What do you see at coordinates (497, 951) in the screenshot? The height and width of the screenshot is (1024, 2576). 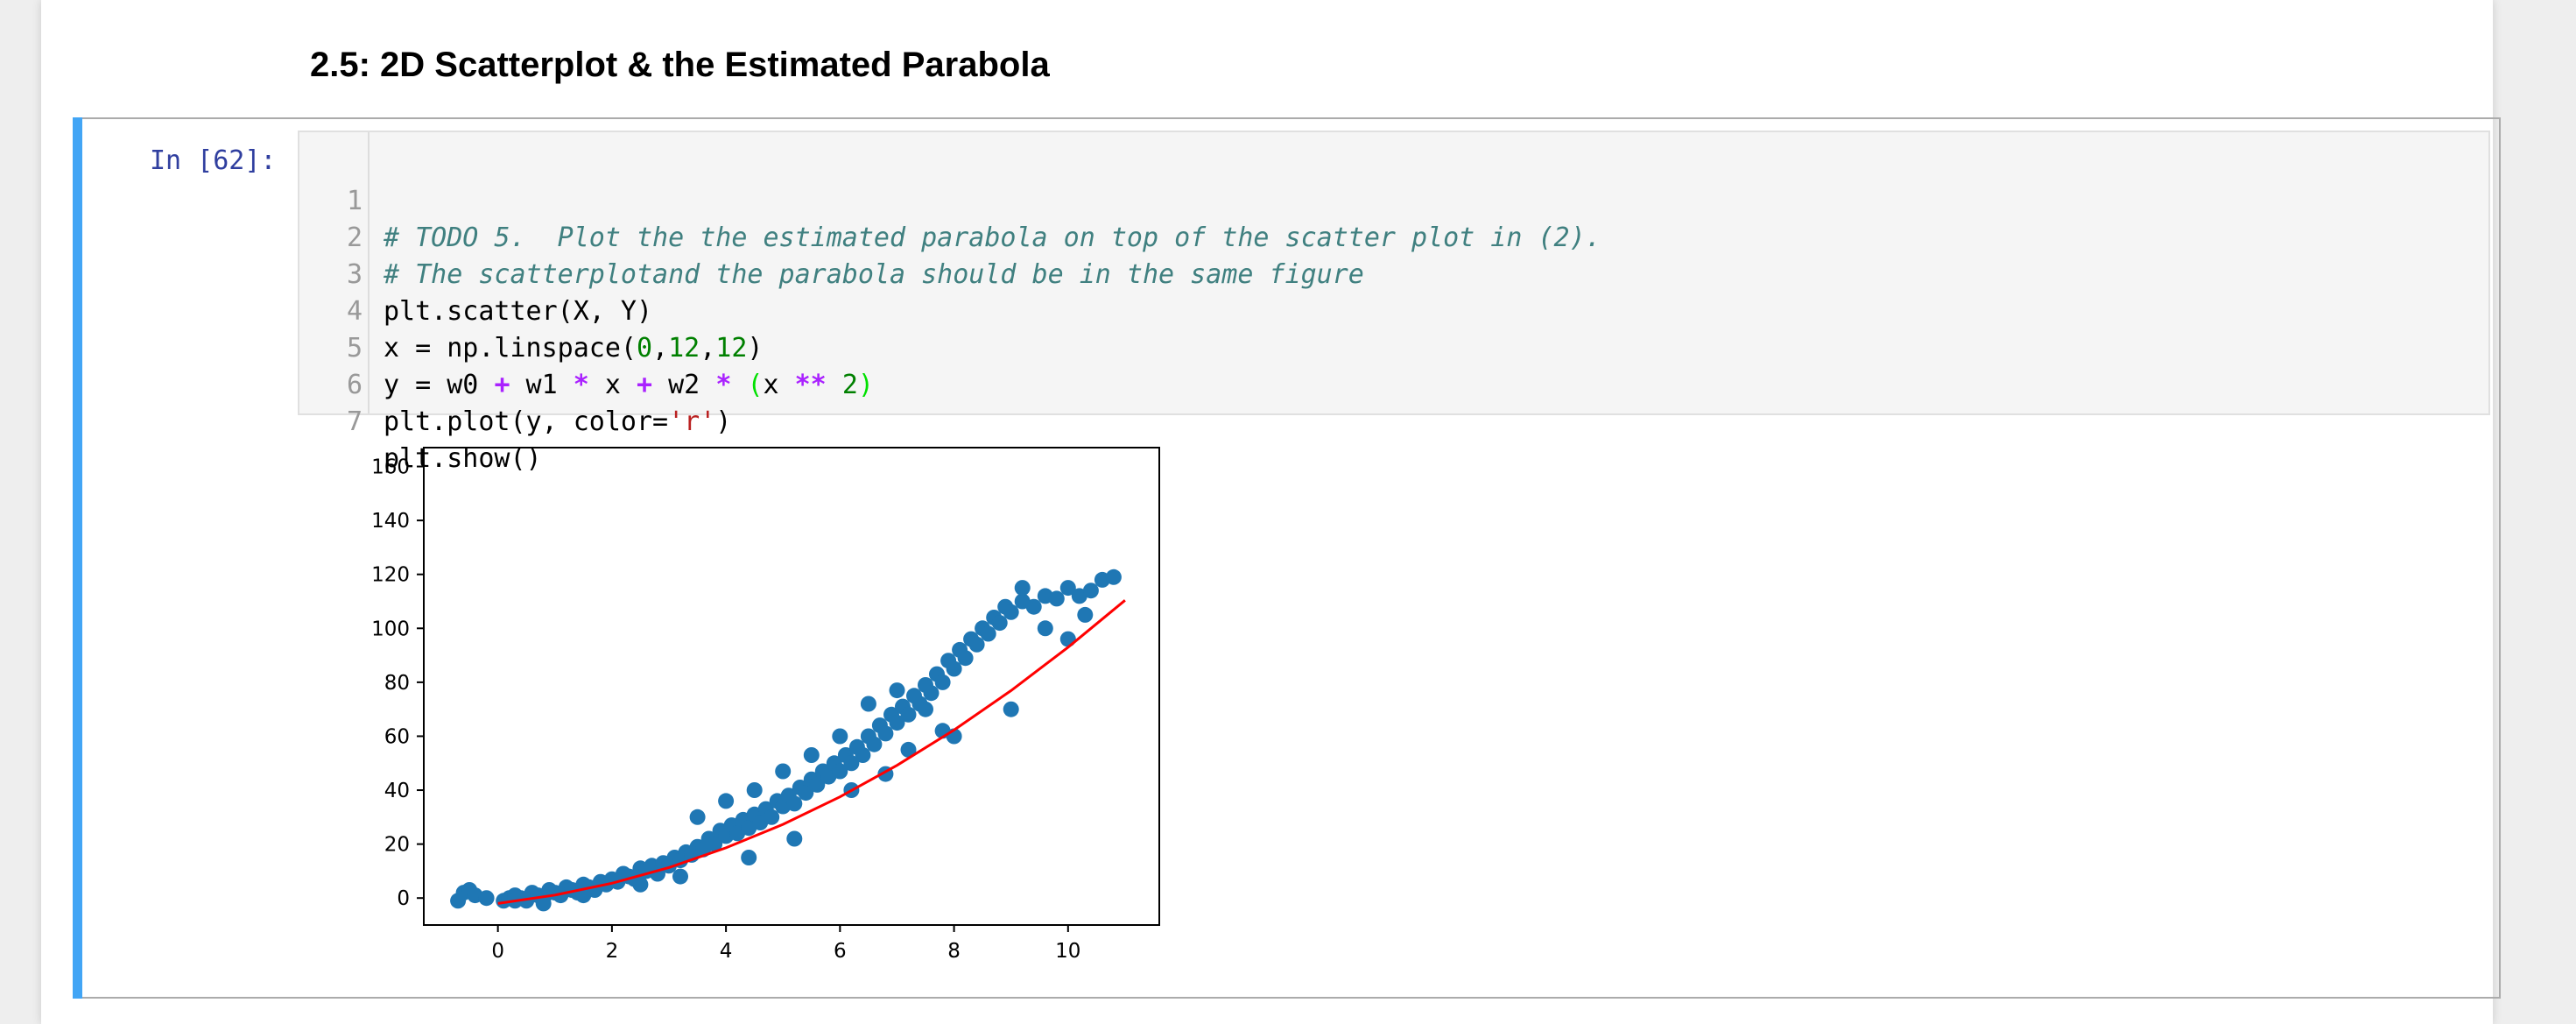 I see `x-tick-label: 0` at bounding box center [497, 951].